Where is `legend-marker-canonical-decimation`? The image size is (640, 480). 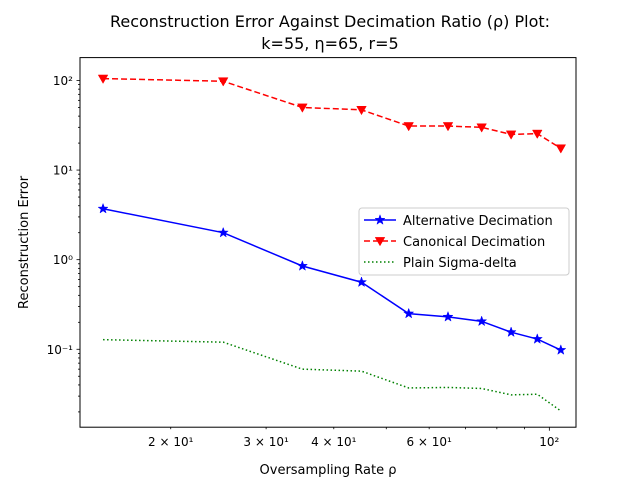
legend-marker-canonical-decimation is located at coordinates (380, 242).